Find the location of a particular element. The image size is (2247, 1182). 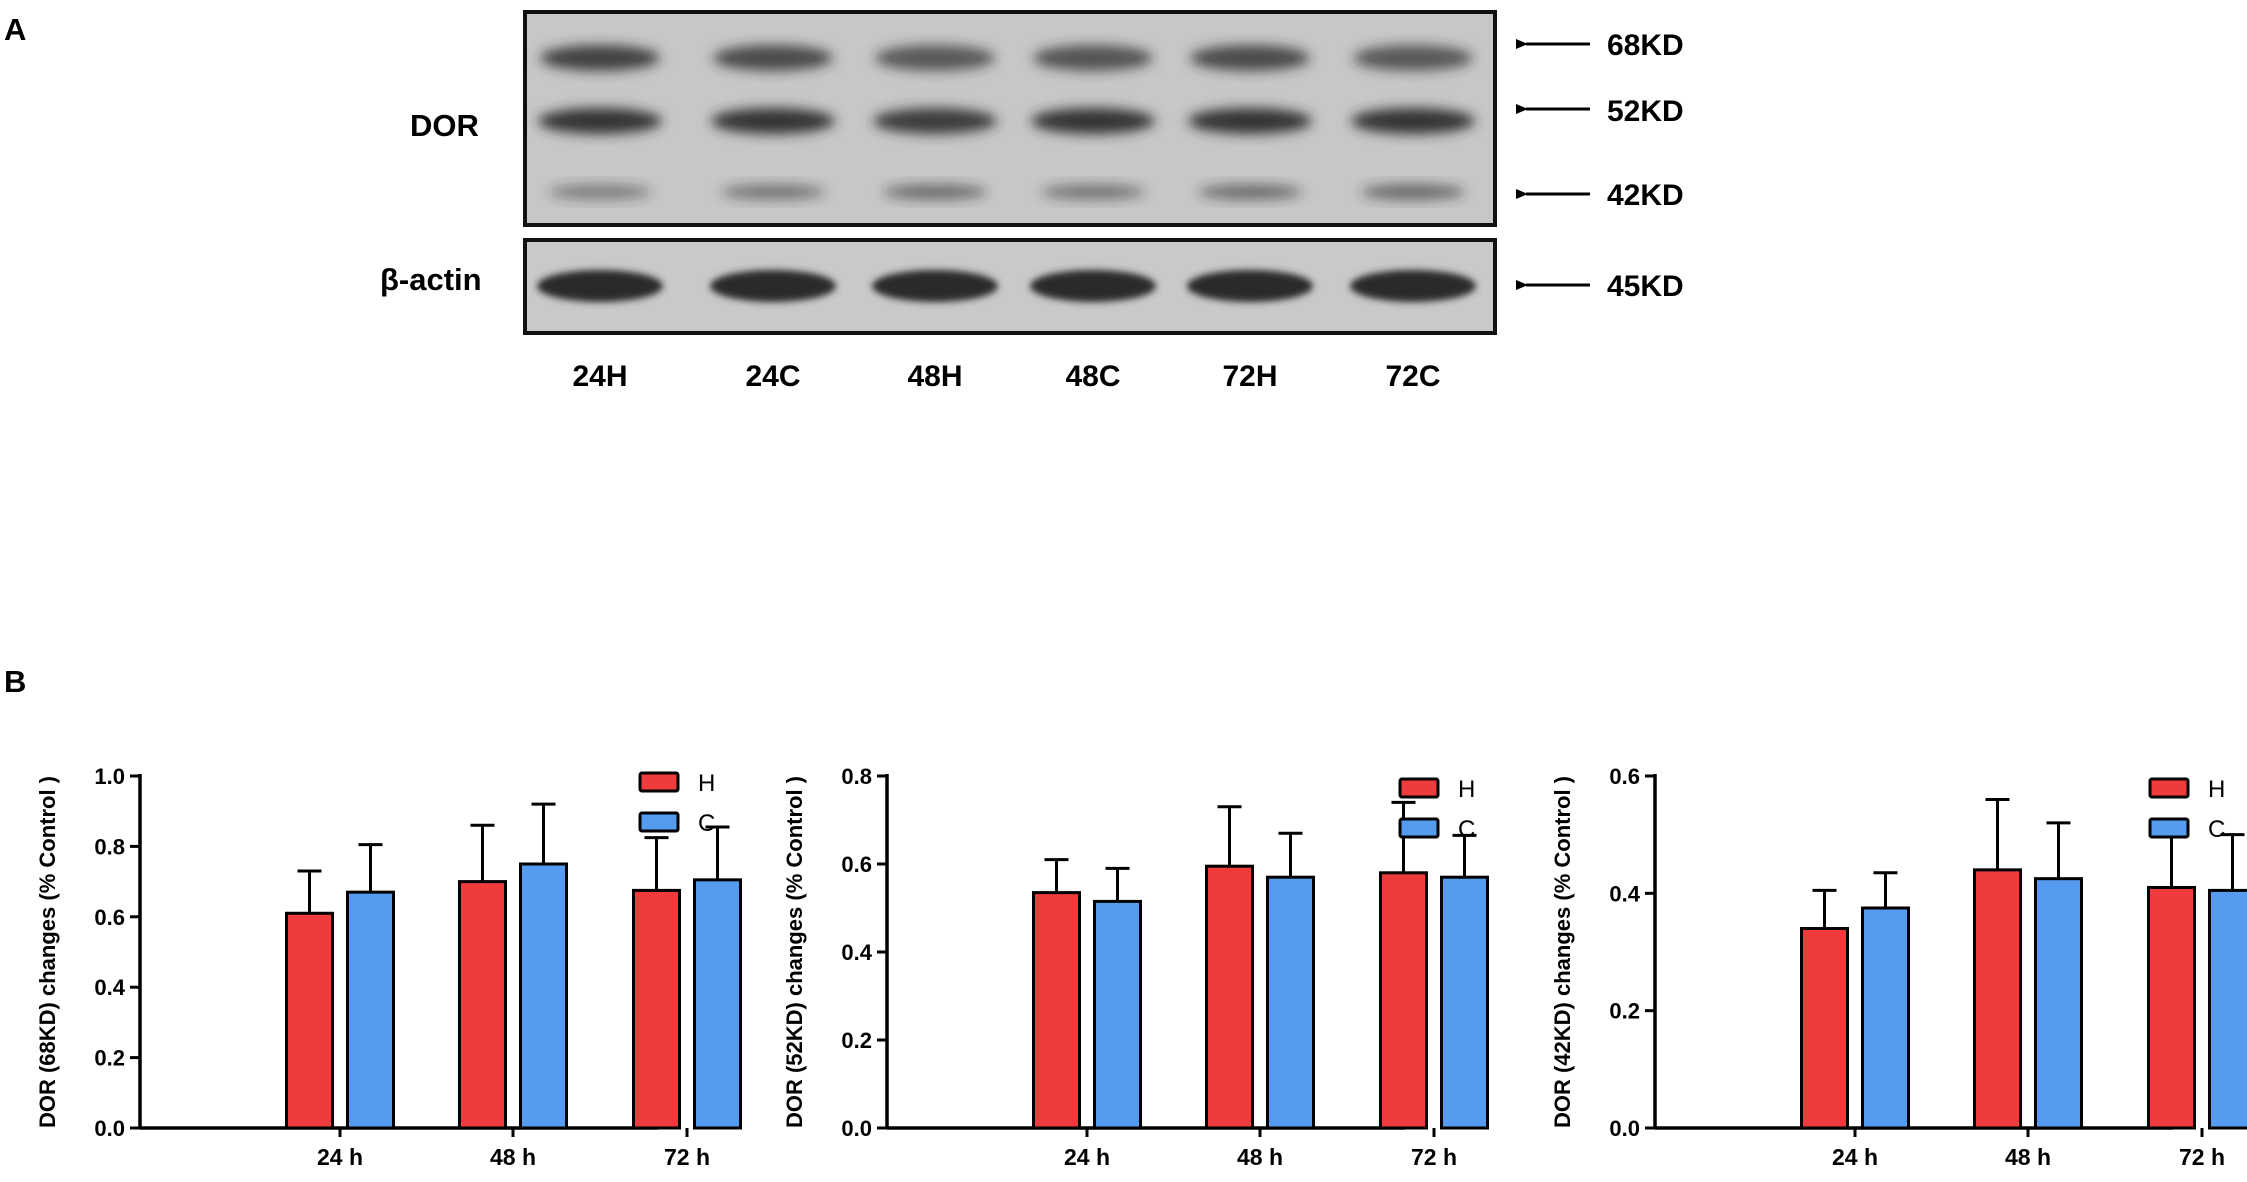

actin-row-label: β-actin is located at coordinates (431, 279).